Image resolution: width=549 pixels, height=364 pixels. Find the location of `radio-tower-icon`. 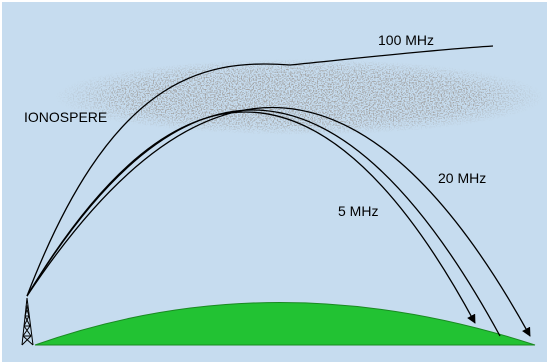

radio-tower-icon is located at coordinates (27, 321).